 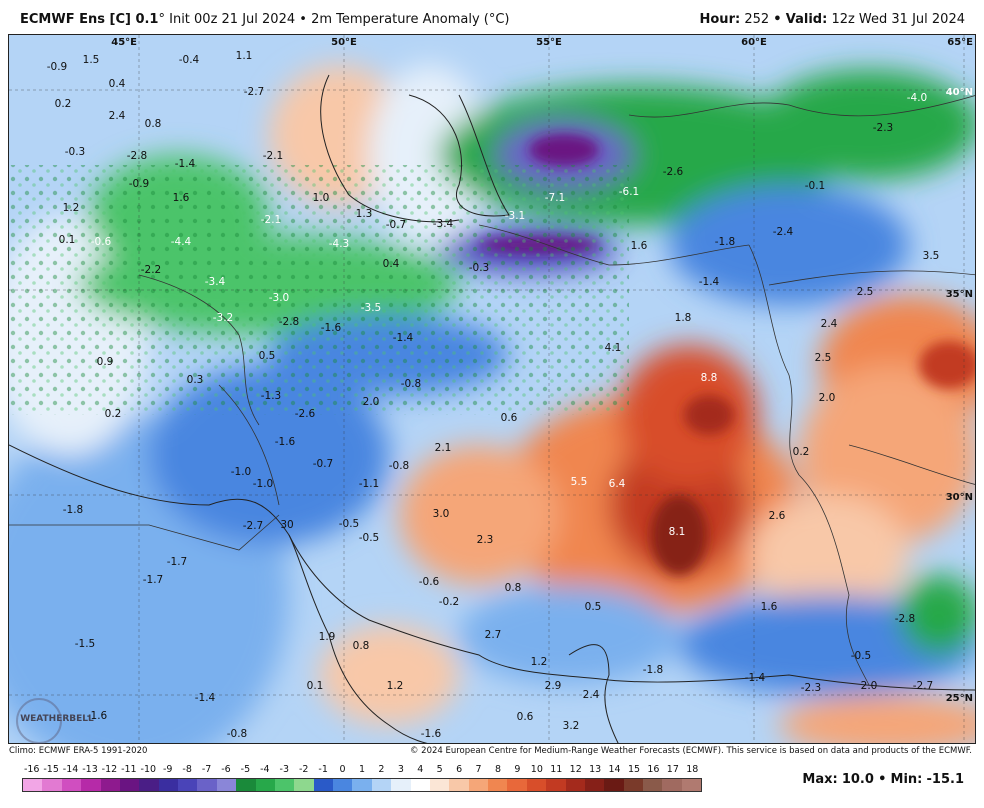 I want to click on anomaly-value-label: -1.8, so click(x=653, y=670).